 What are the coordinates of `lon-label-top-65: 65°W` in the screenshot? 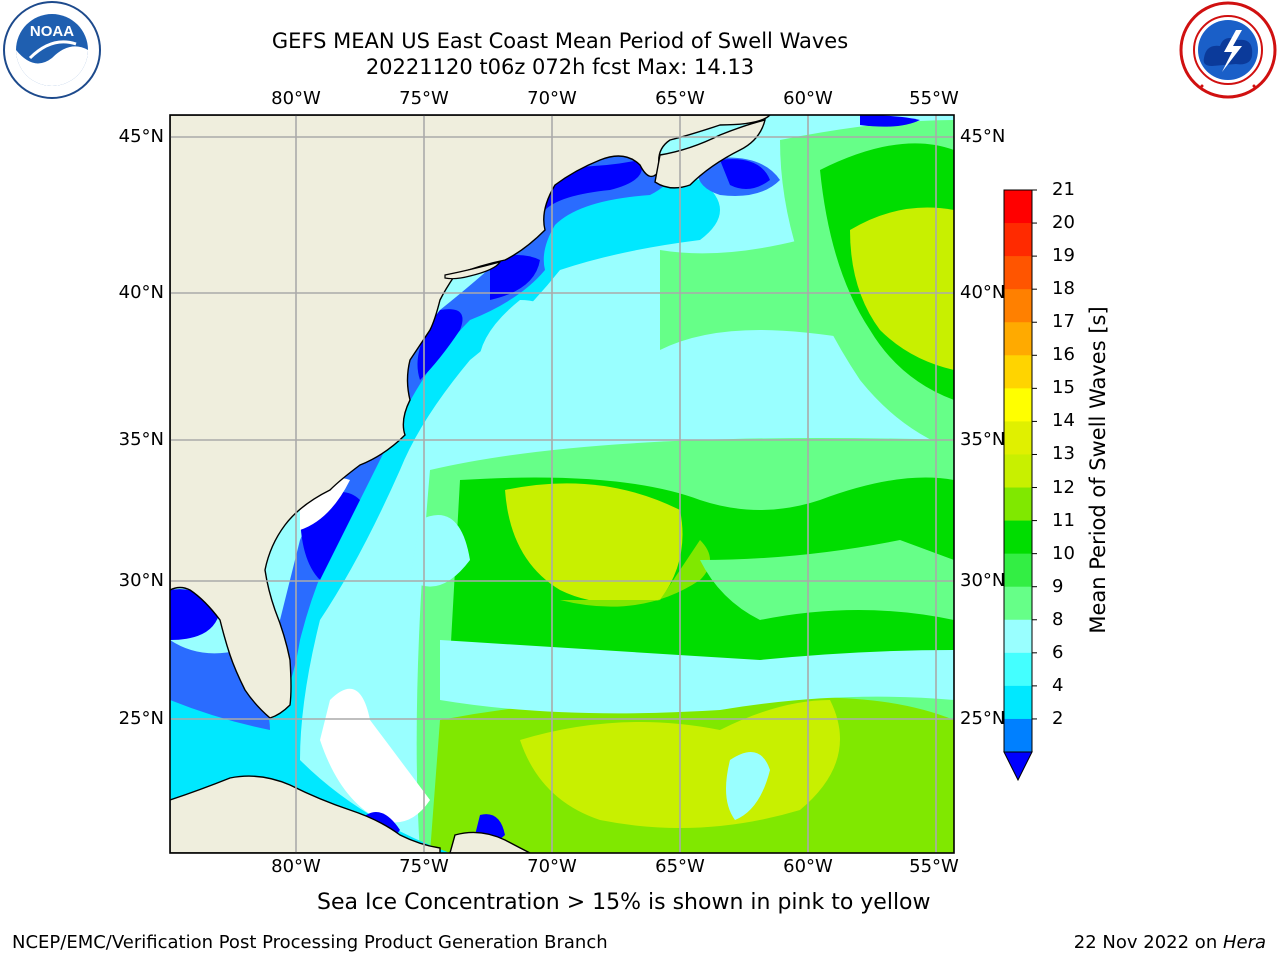 It's located at (680, 98).